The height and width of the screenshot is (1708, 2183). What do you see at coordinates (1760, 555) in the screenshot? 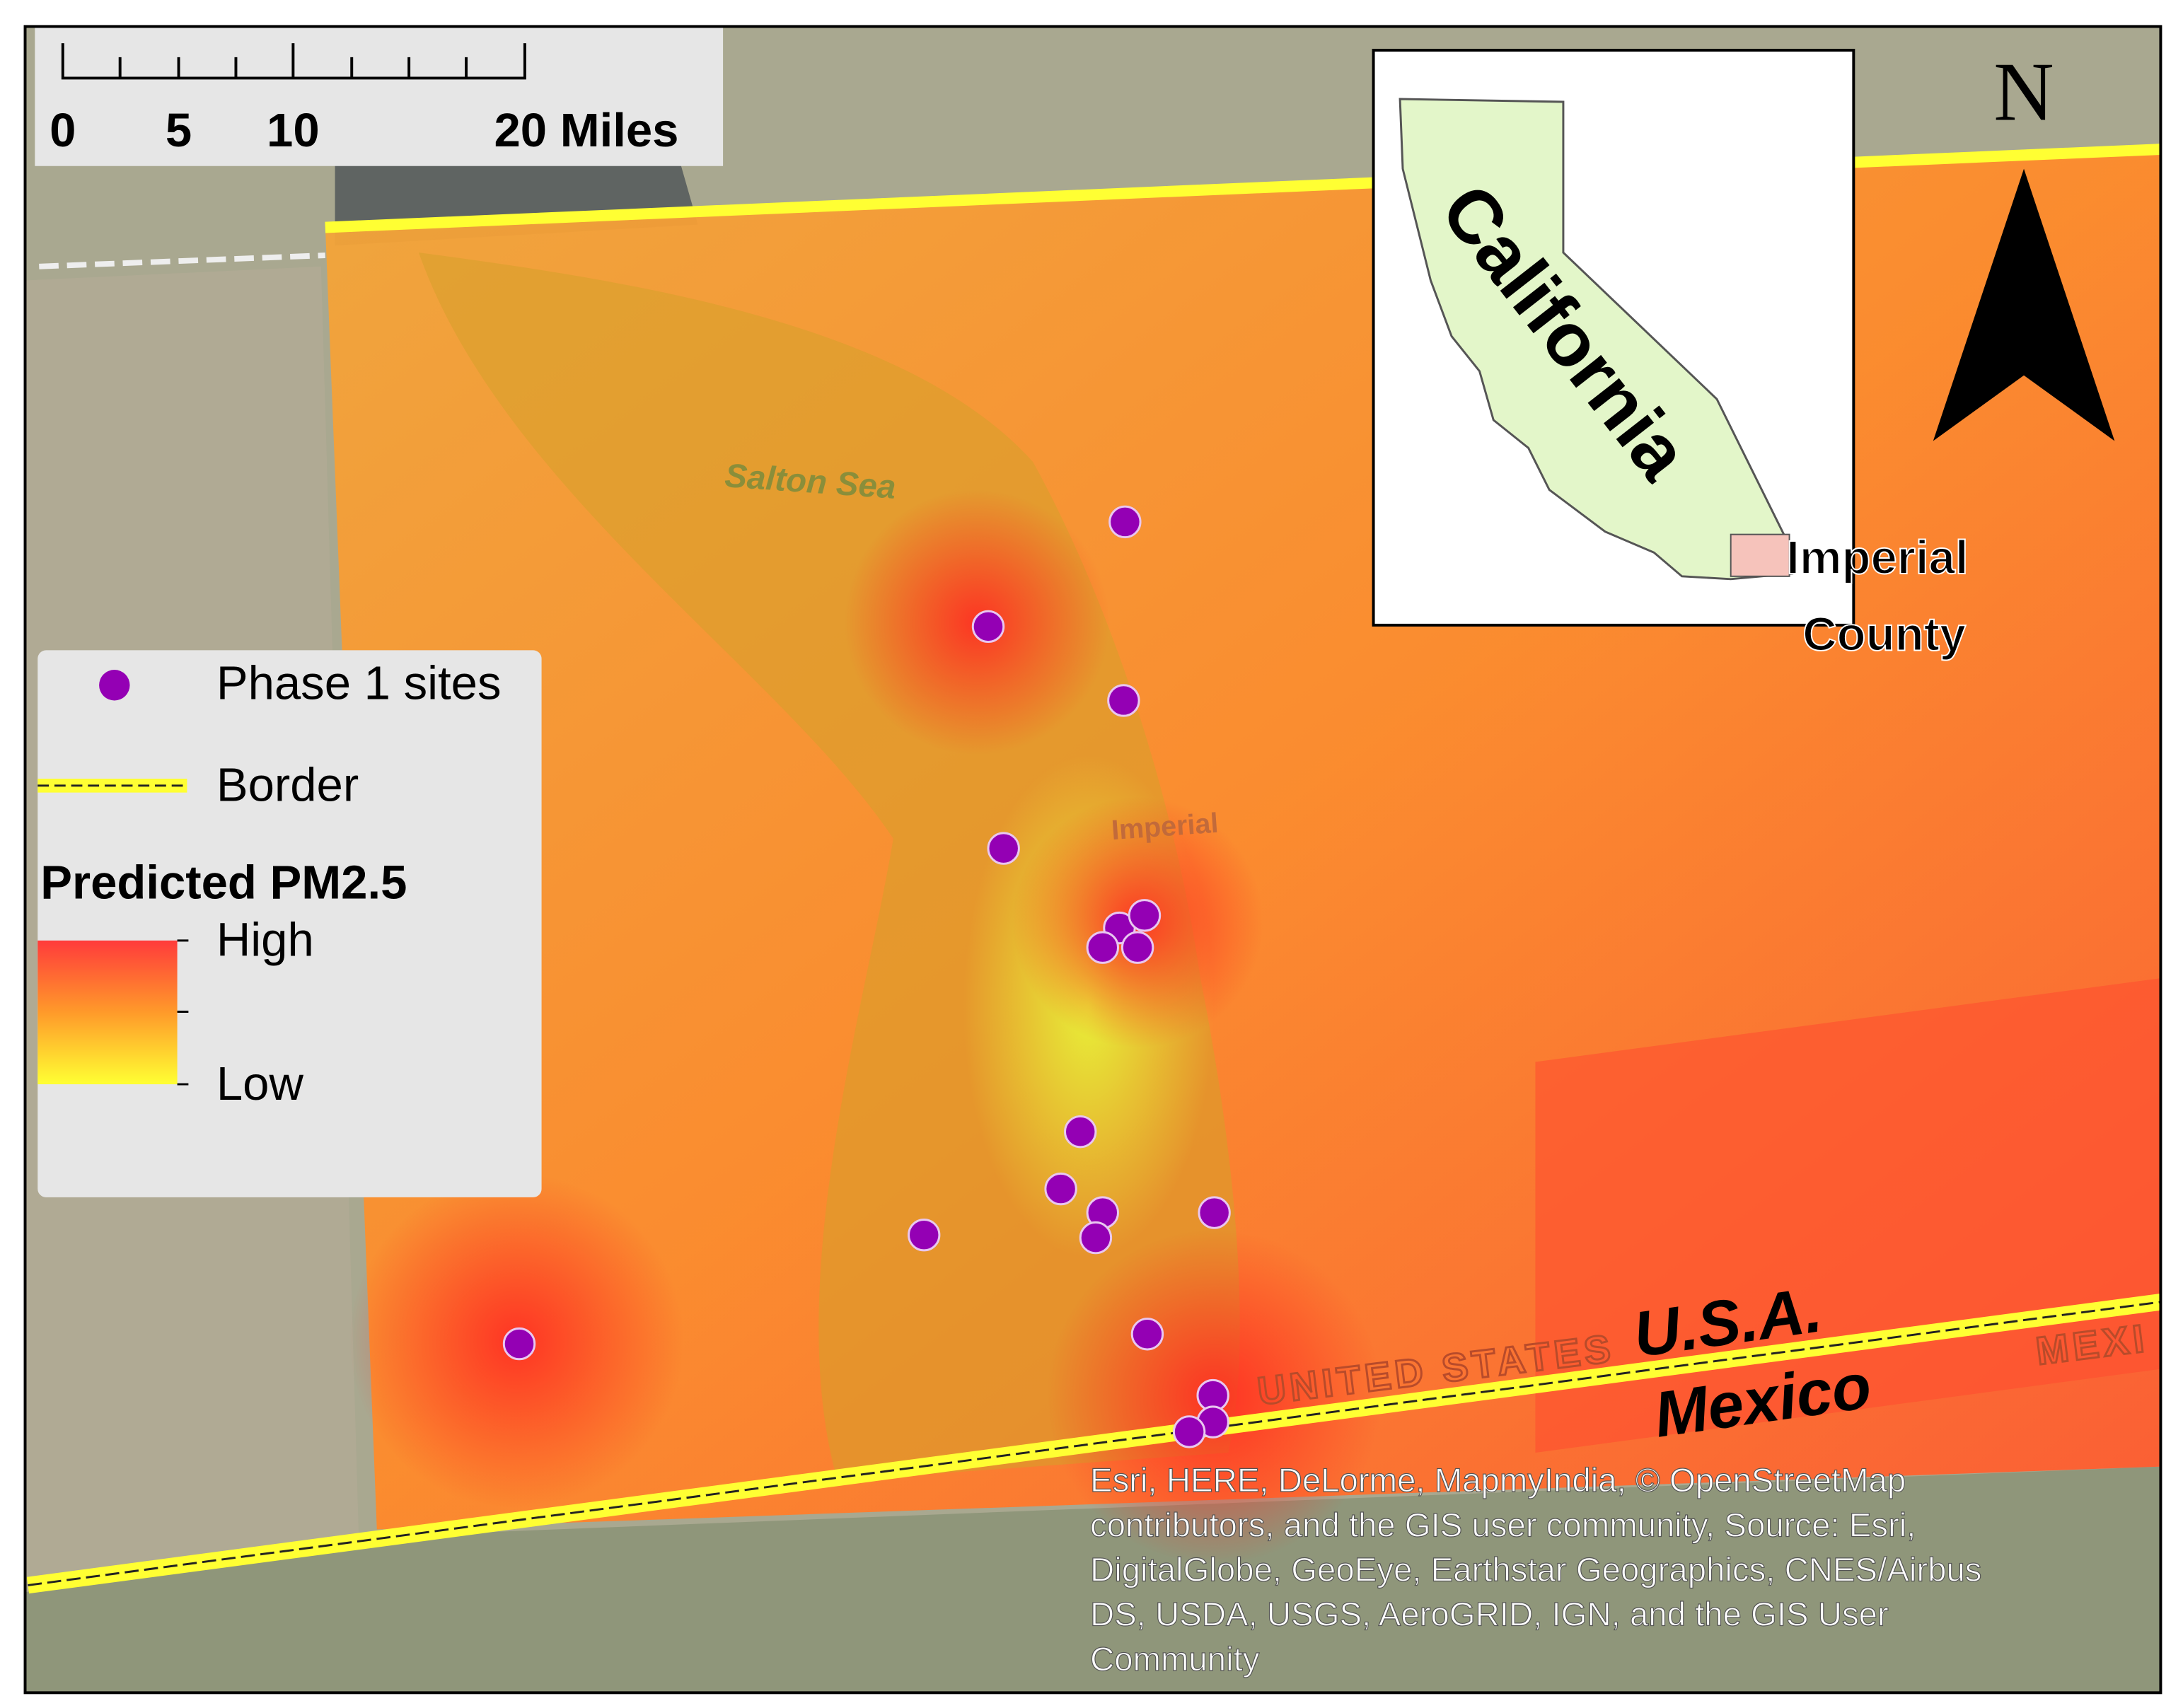
I see `imperial-county-shape` at bounding box center [1760, 555].